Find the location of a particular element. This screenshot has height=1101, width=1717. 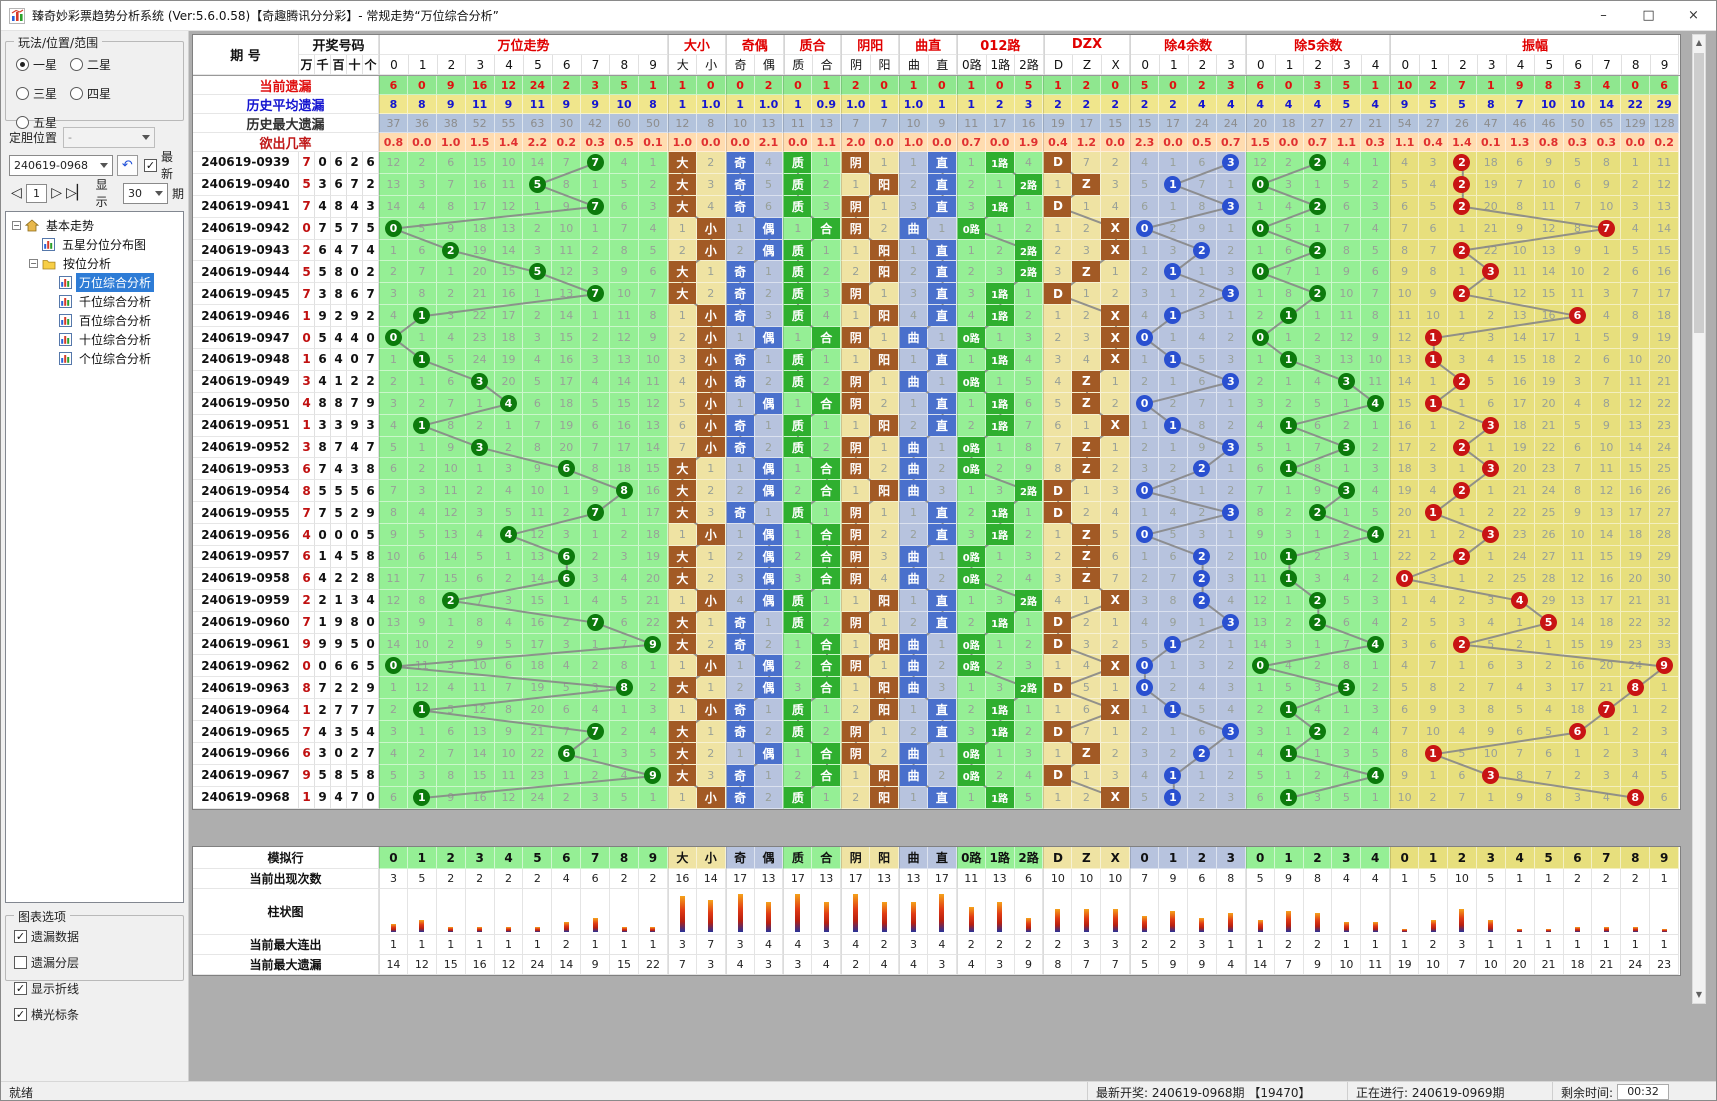

tree-item-按位分析: − 按位分析 is located at coordinates (94, 263).